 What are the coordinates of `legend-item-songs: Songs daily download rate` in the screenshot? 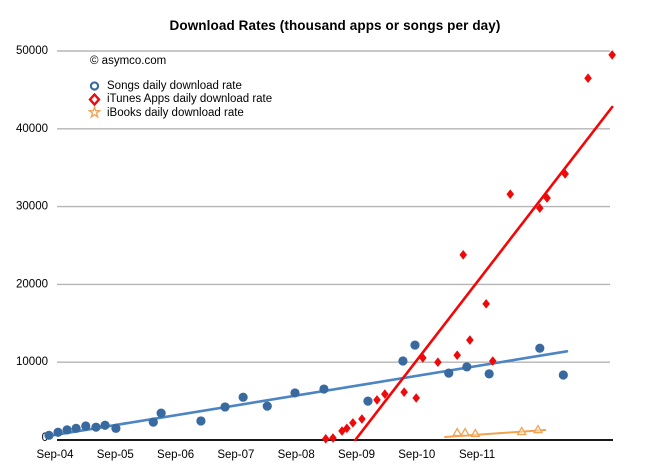 It's located at (180, 86).